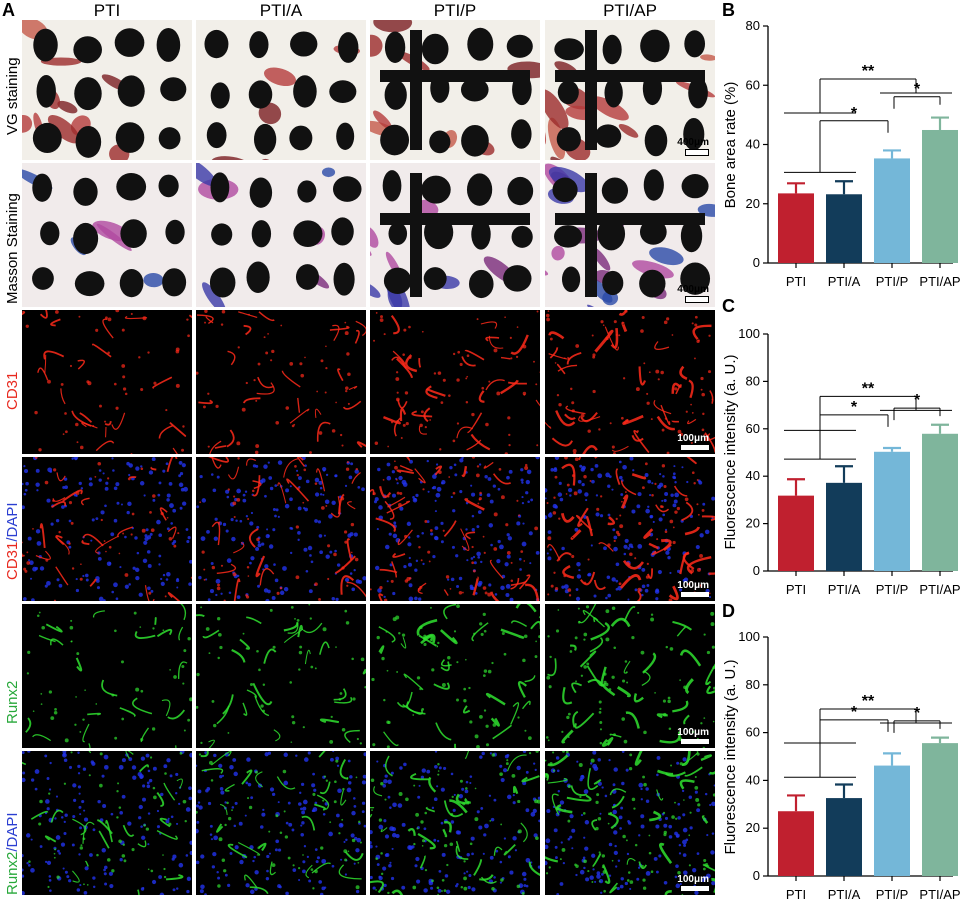  I want to click on column-title-pti-ap: PTI/AP, so click(630, 10).